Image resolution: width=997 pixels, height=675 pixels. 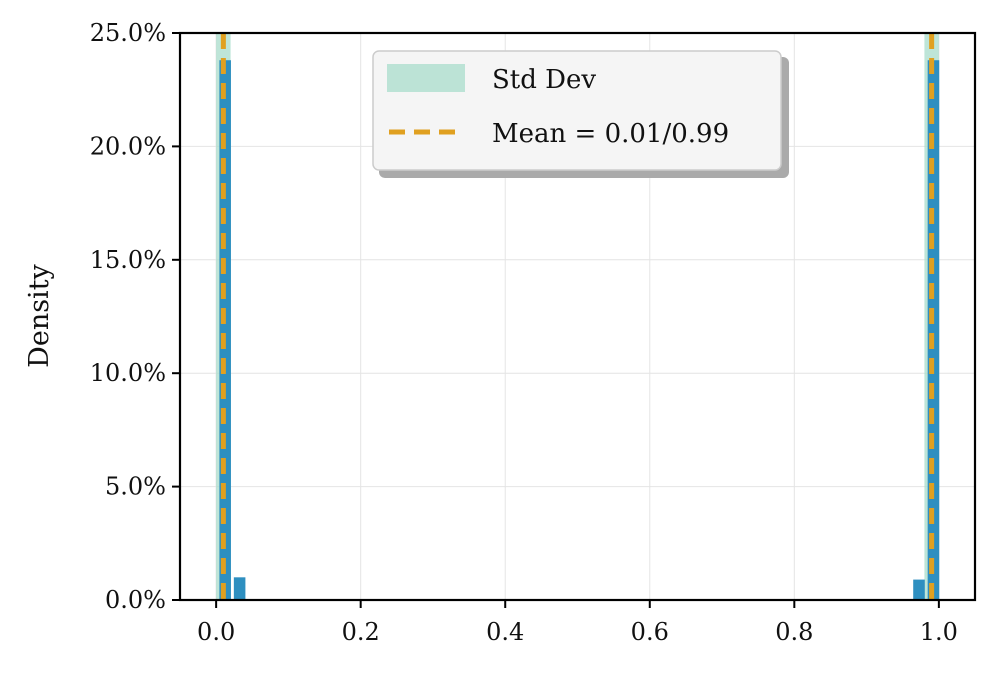 I want to click on y-tick-label-3: 15.0%, so click(x=128, y=260).